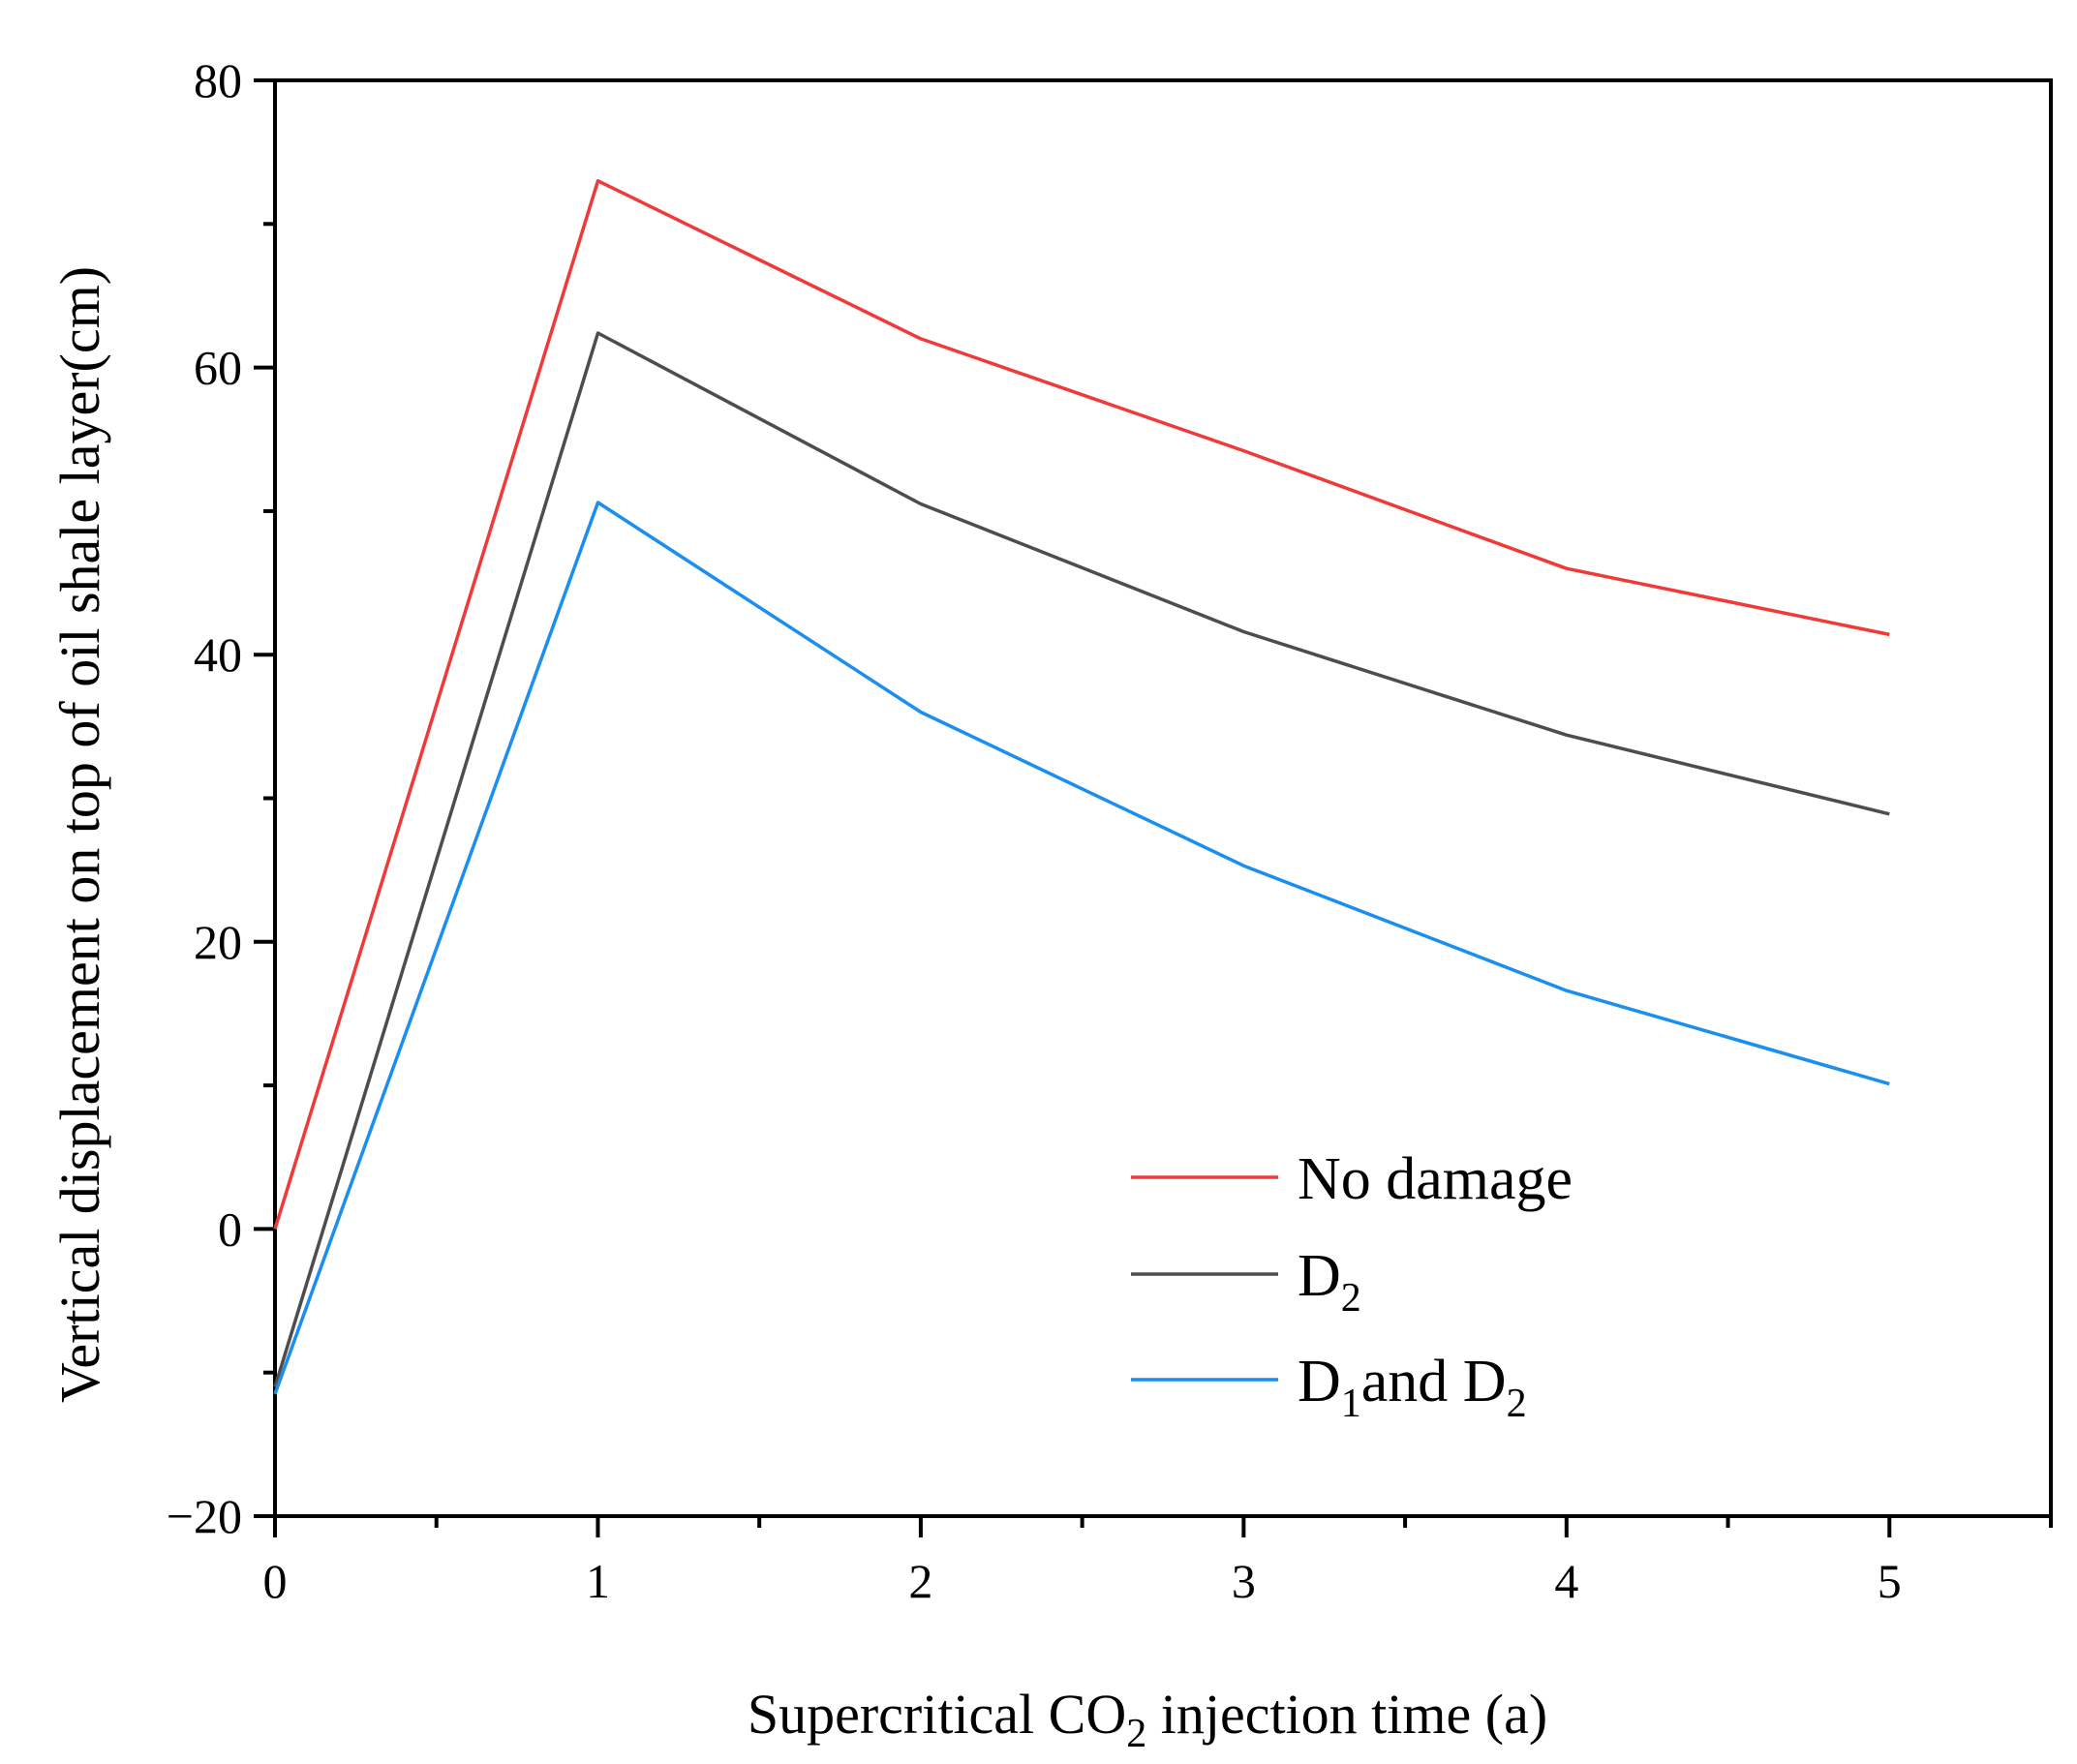  What do you see at coordinates (598, 1581) in the screenshot?
I see `x-tick-label: 1` at bounding box center [598, 1581].